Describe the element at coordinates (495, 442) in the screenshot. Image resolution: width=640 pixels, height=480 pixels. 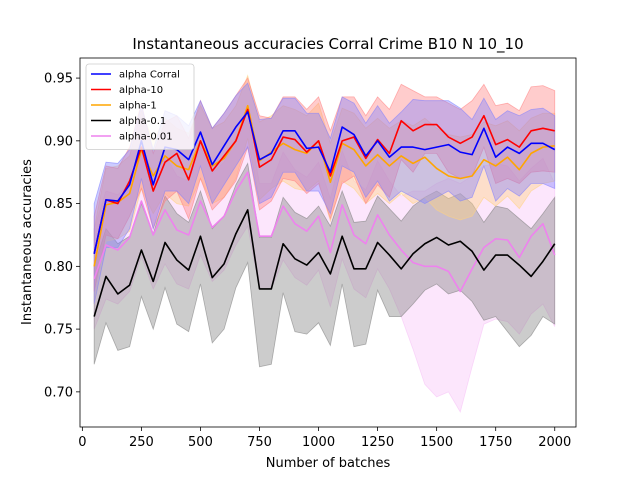
I see `x-tick-label: 1750` at that location.